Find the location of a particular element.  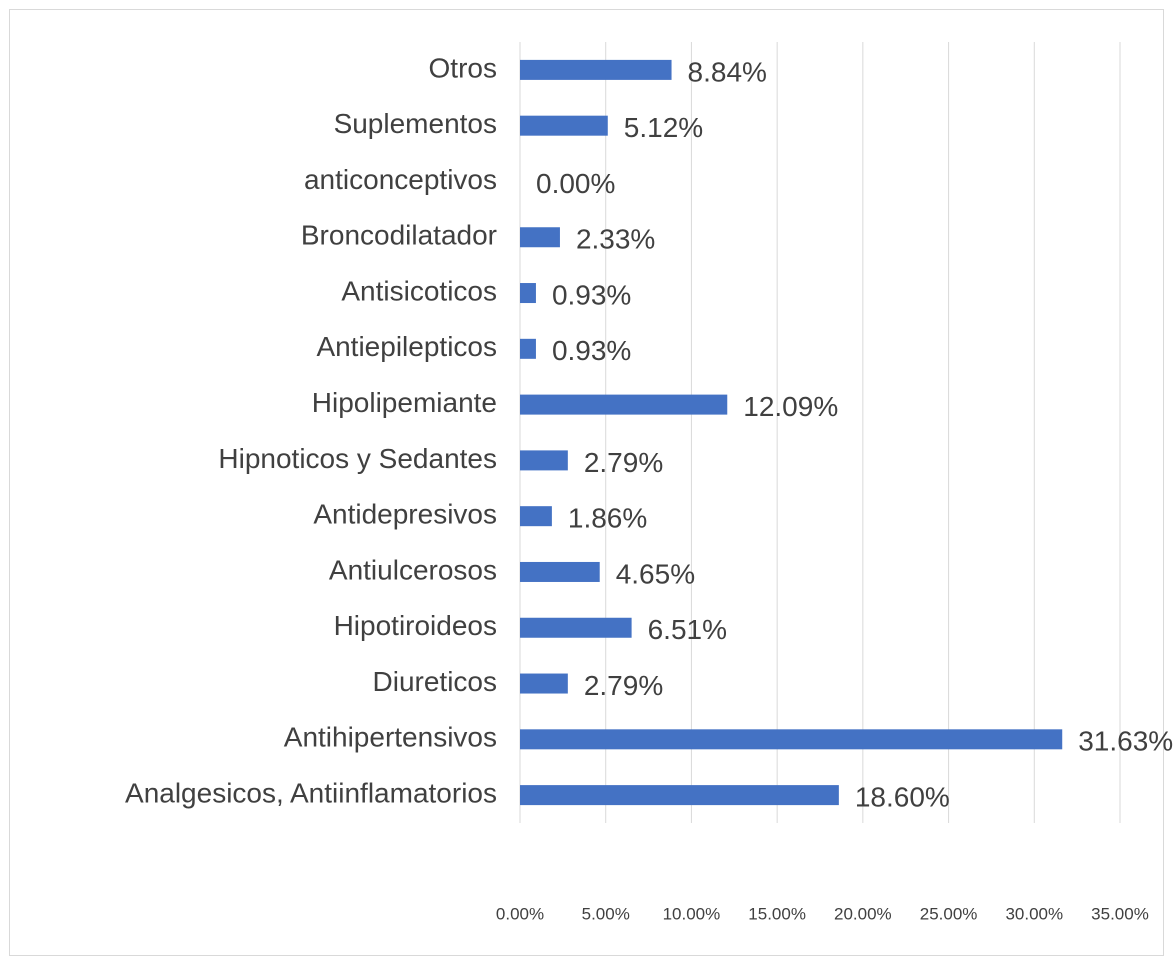

x-tick-label: 25.00% is located at coordinates (949, 913).